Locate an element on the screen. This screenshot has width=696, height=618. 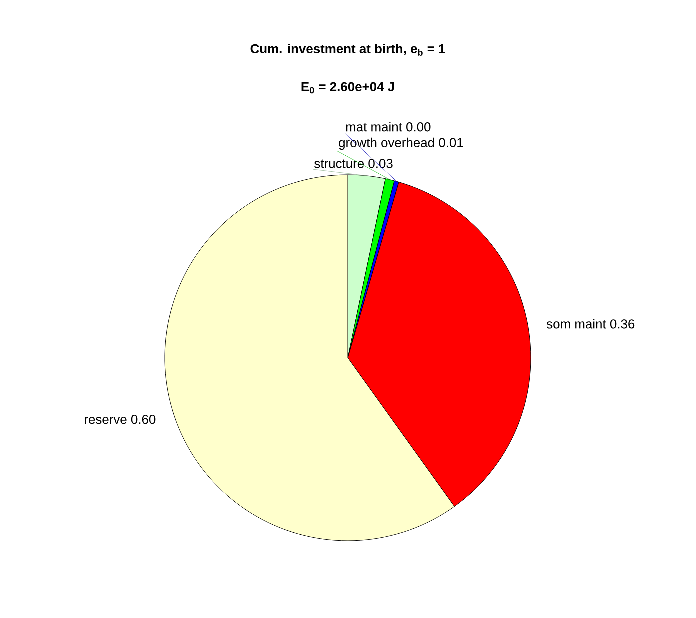
chart-title: Cum. investment at birth, e$_{b}$ = 1 is located at coordinates (348, 50).